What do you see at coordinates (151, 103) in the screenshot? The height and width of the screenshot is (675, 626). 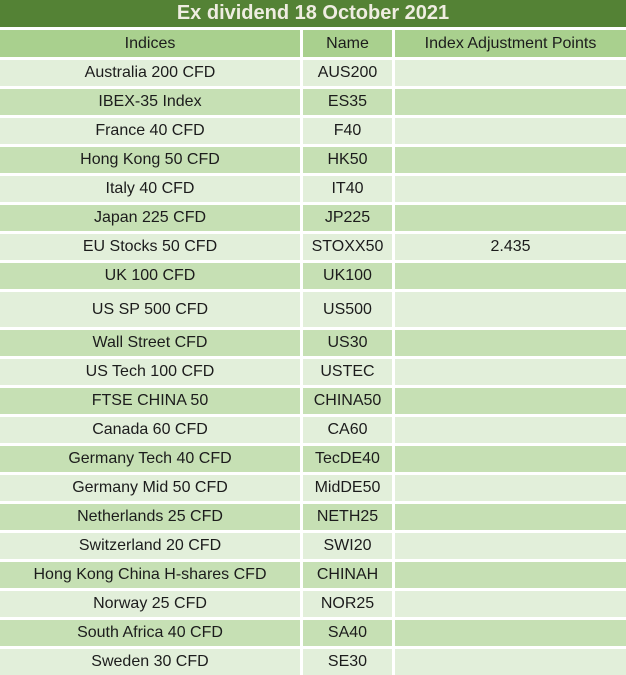 I see `indices-cell: IBEX-35 Index` at bounding box center [151, 103].